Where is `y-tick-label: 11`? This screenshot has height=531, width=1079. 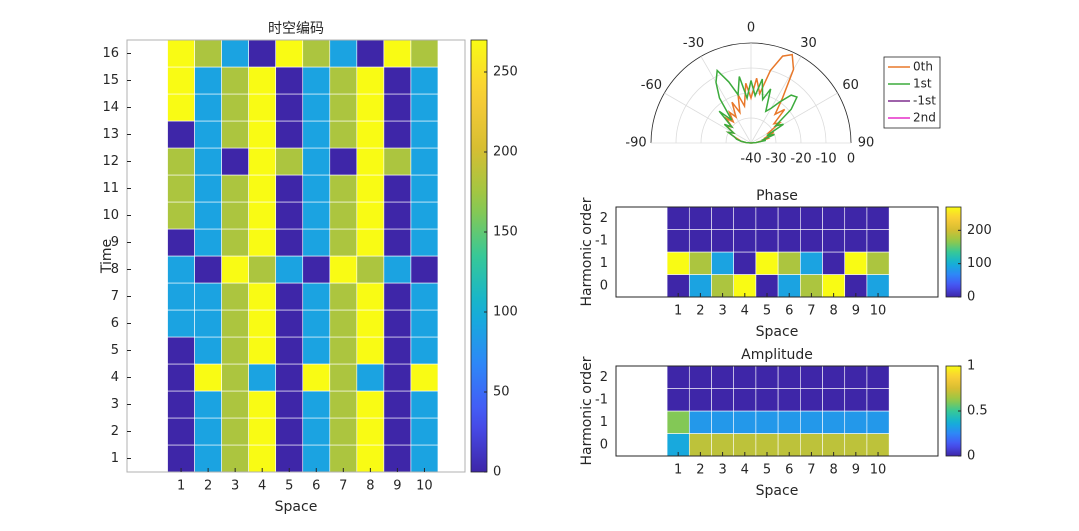 y-tick-label: 11 is located at coordinates (110, 188).